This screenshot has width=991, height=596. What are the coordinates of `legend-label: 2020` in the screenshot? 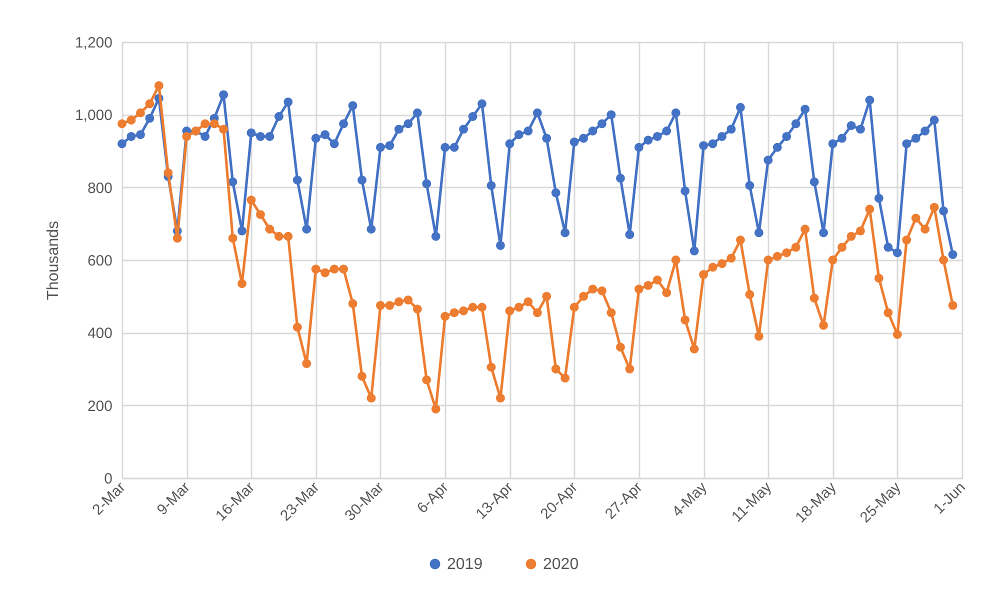 It's located at (561, 564).